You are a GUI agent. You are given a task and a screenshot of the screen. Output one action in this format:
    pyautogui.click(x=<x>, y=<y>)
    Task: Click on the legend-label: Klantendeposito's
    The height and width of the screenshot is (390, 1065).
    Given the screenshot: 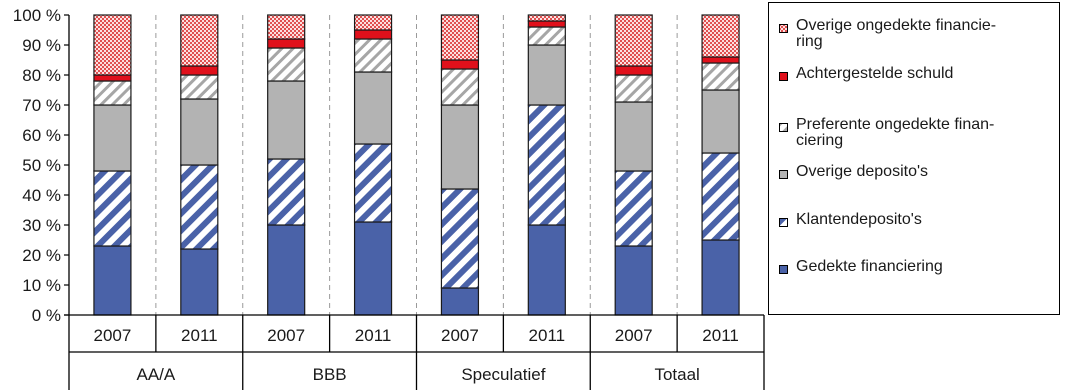 What is the action you would take?
    pyautogui.click(x=859, y=219)
    